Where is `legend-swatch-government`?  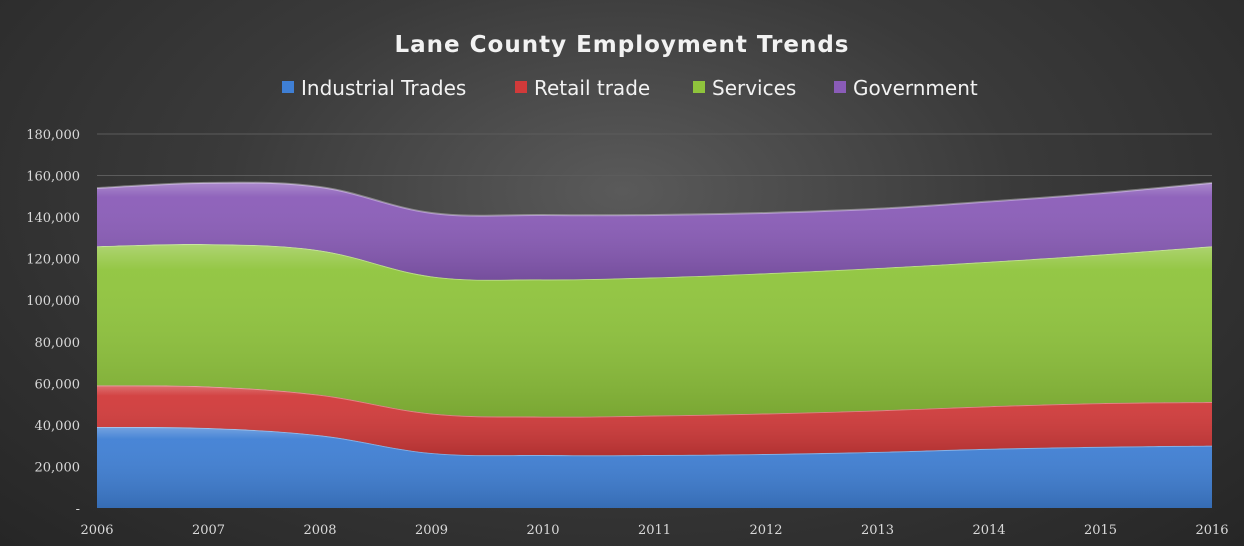 legend-swatch-government is located at coordinates (840, 87).